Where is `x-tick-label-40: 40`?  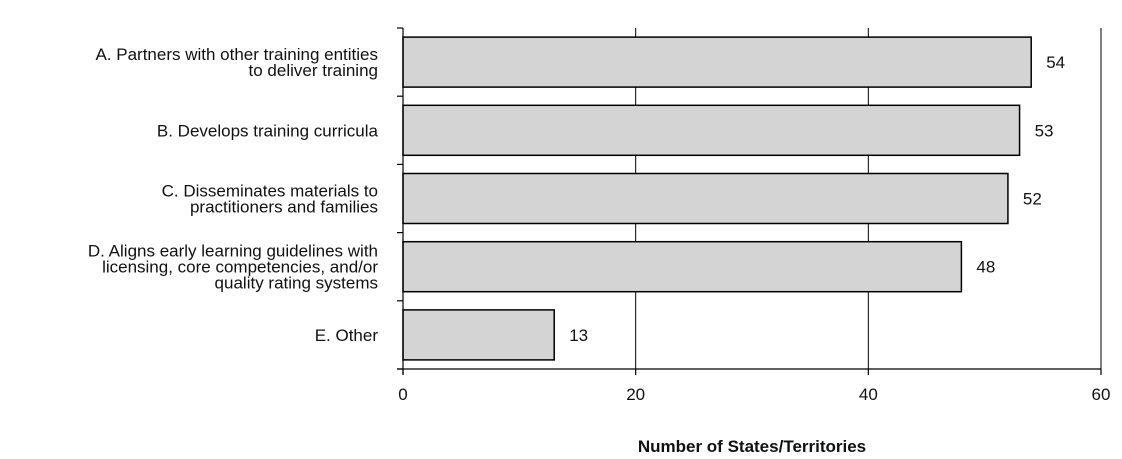 x-tick-label-40: 40 is located at coordinates (868, 394).